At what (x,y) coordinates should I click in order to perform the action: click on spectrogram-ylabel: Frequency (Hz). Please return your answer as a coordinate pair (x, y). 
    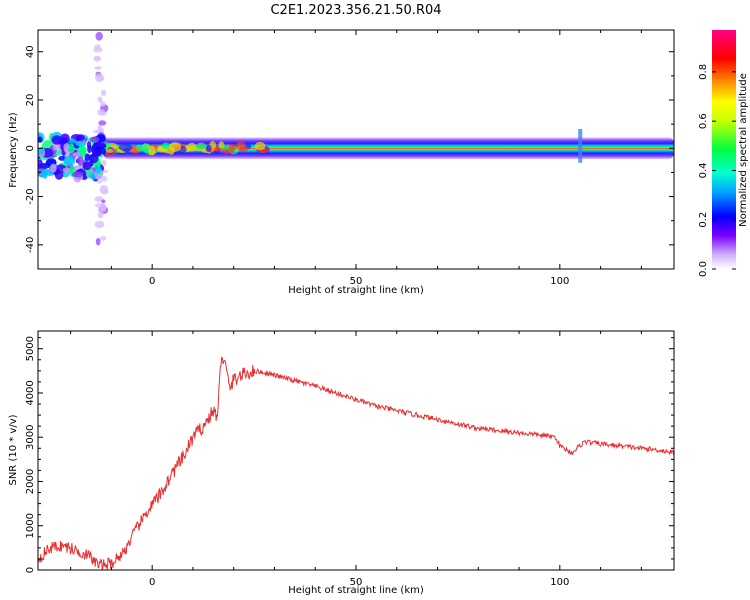
    Looking at the image, I should click on (13, 150).